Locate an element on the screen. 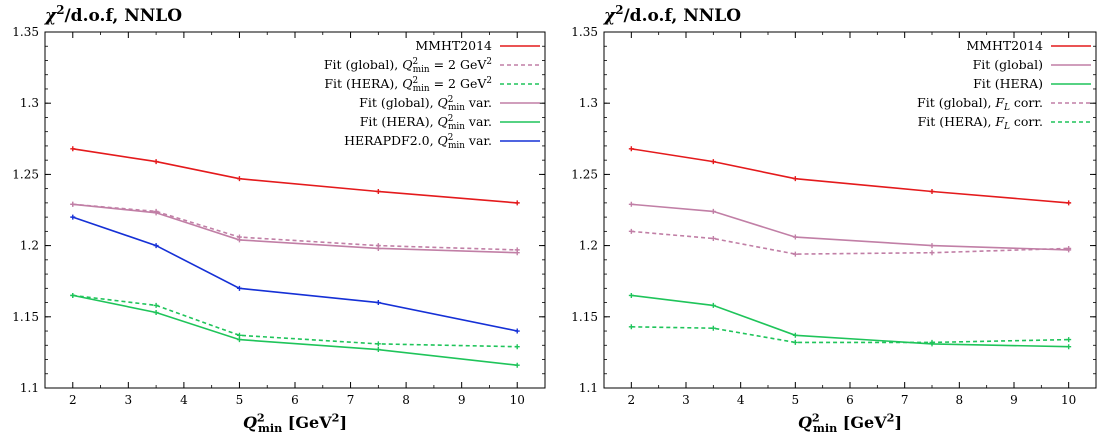 This screenshot has width=1105, height=440. legend-label: HERAPDF2.0, Q2 min var. is located at coordinates (418, 142).